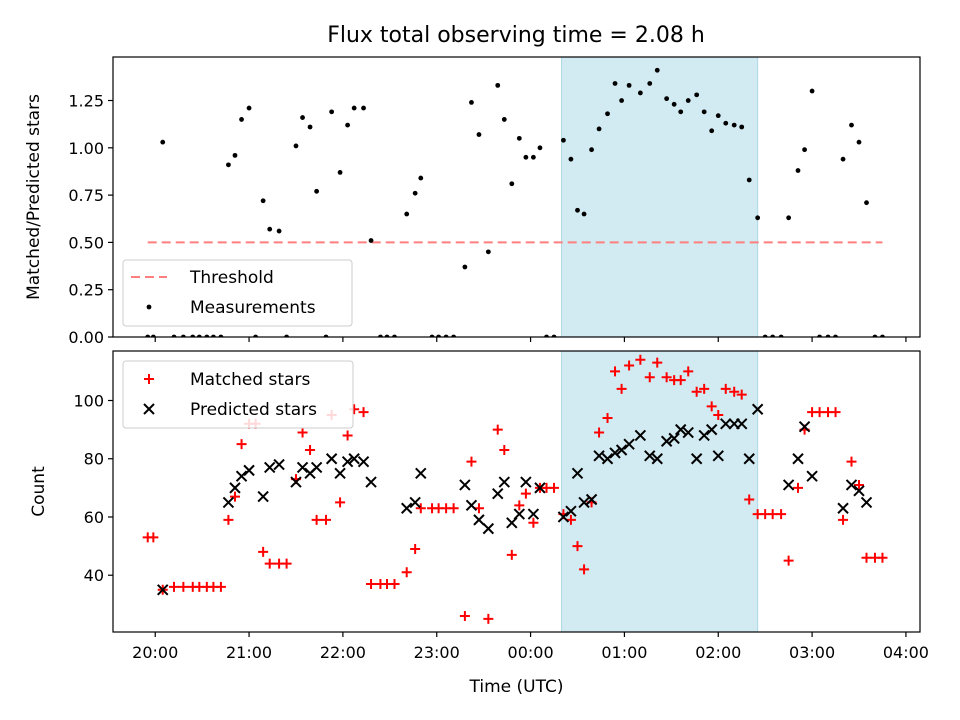 This screenshot has height=720, width=960. Describe the element at coordinates (718, 652) in the screenshot. I see `x-tick-label: 02:00` at that location.